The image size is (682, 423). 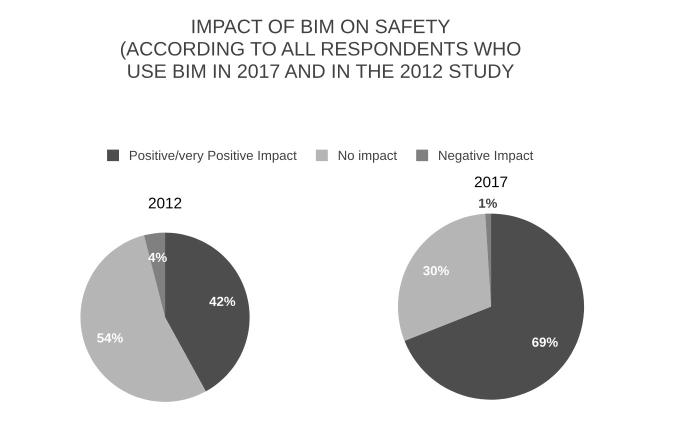 What do you see at coordinates (436, 271) in the screenshot?
I see `data-label: 30%` at bounding box center [436, 271].